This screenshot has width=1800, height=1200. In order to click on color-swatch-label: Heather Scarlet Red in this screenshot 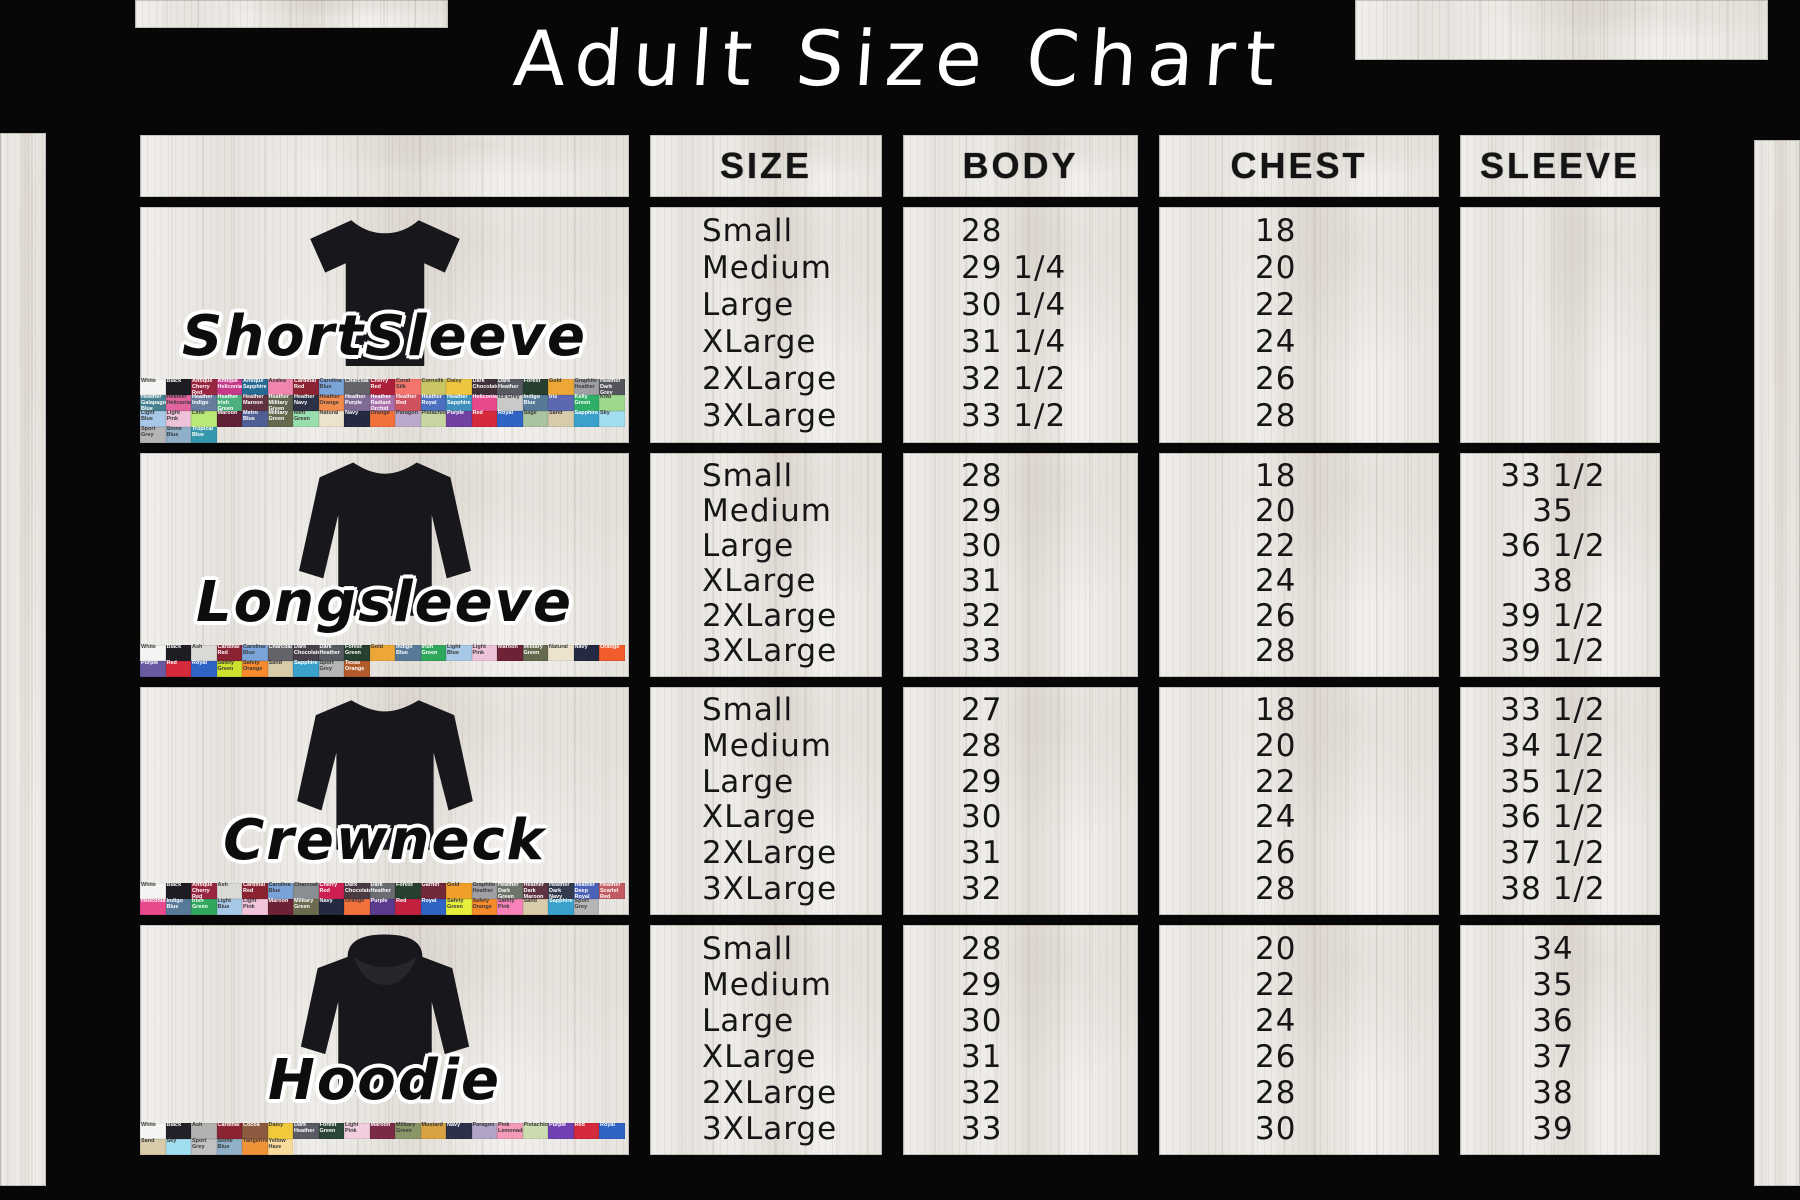, I will do `click(610, 891)`.